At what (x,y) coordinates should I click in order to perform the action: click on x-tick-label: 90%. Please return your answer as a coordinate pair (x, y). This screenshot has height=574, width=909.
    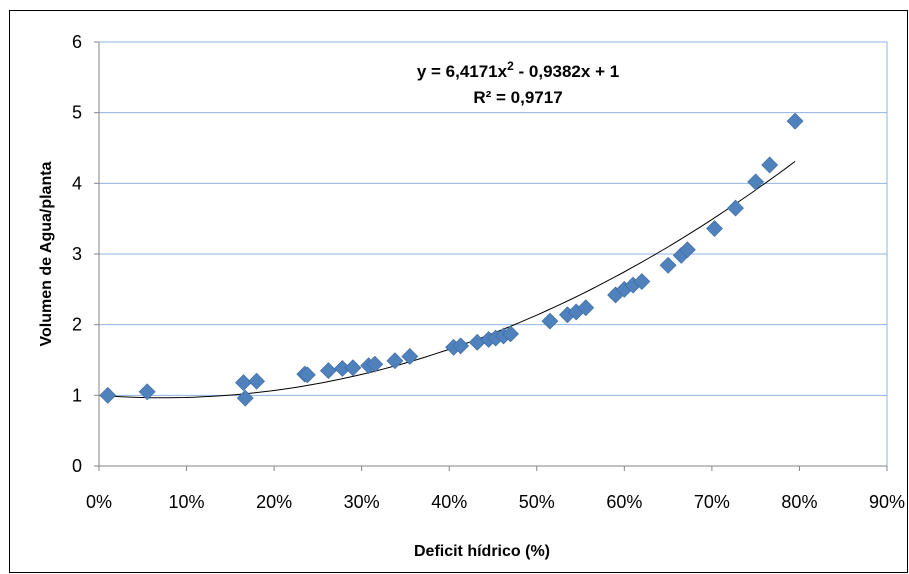
    Looking at the image, I should click on (887, 502).